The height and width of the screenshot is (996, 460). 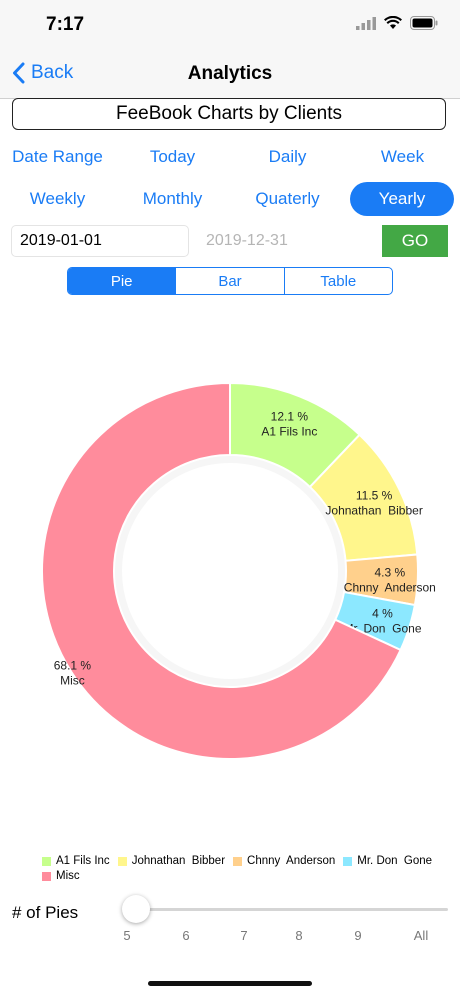 I want to click on slider-tick: All, so click(x=421, y=935).